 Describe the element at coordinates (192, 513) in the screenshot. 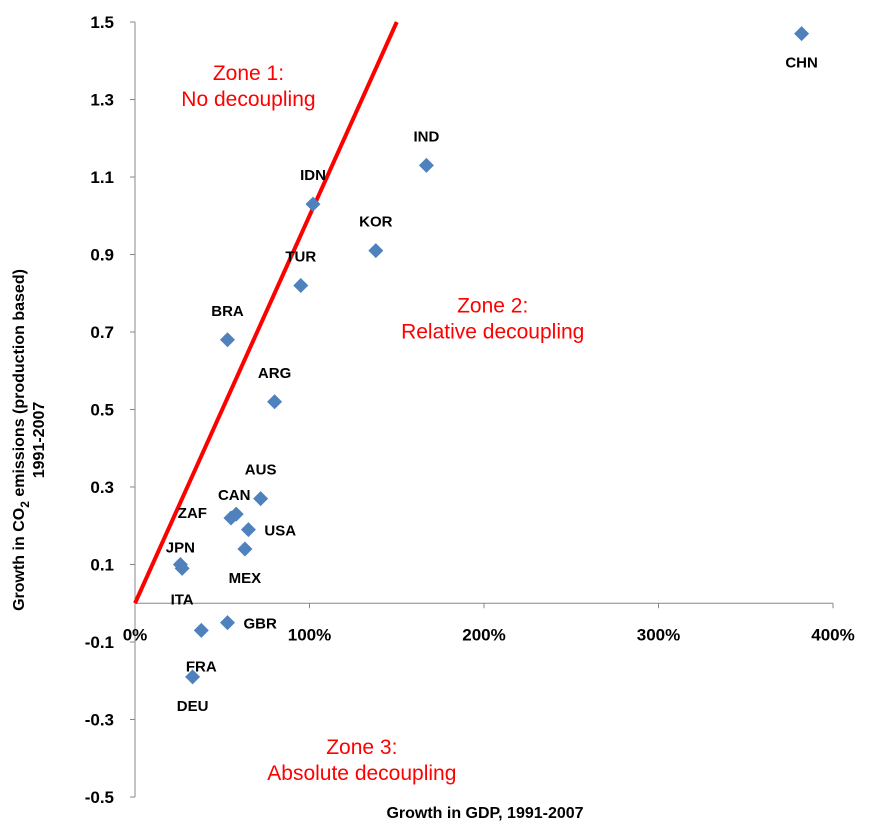

I see `data-label-zaf: ZAF` at that location.